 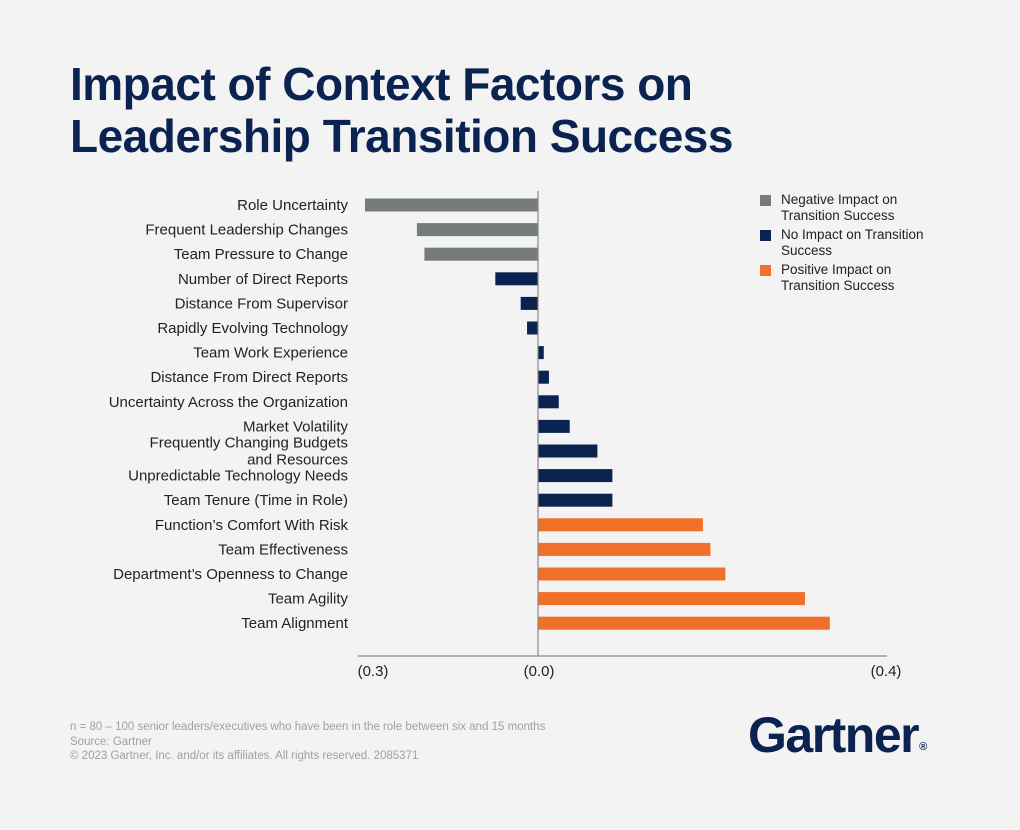 What do you see at coordinates (261, 303) in the screenshot?
I see `category-label-distance-from-supervisor: Distance From Supervisor` at bounding box center [261, 303].